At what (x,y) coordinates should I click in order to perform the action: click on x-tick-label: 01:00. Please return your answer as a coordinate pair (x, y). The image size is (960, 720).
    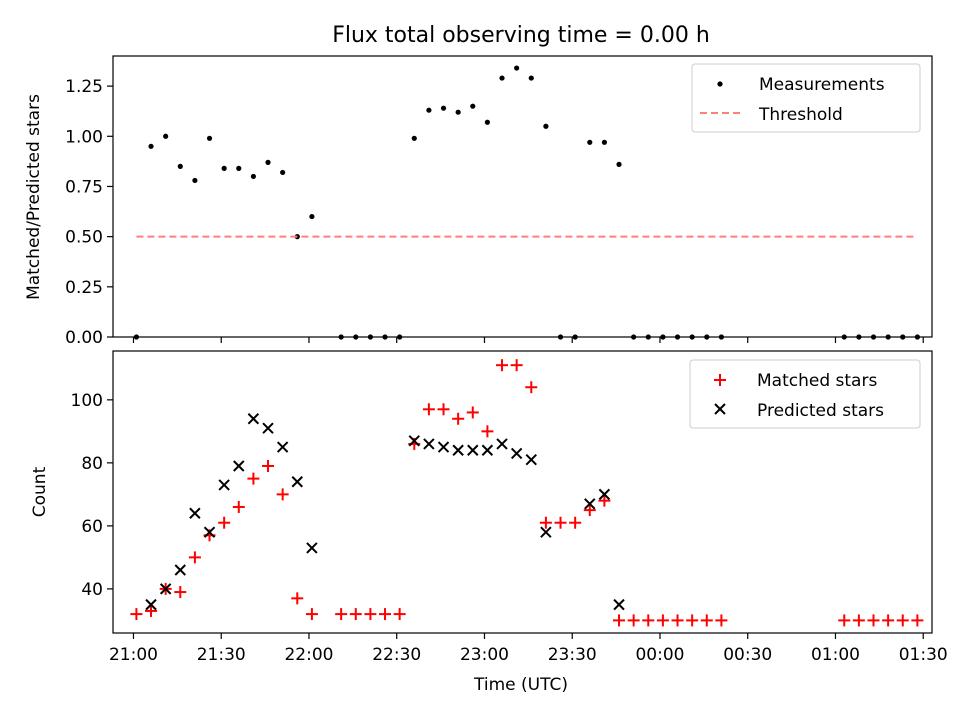
    Looking at the image, I should click on (835, 655).